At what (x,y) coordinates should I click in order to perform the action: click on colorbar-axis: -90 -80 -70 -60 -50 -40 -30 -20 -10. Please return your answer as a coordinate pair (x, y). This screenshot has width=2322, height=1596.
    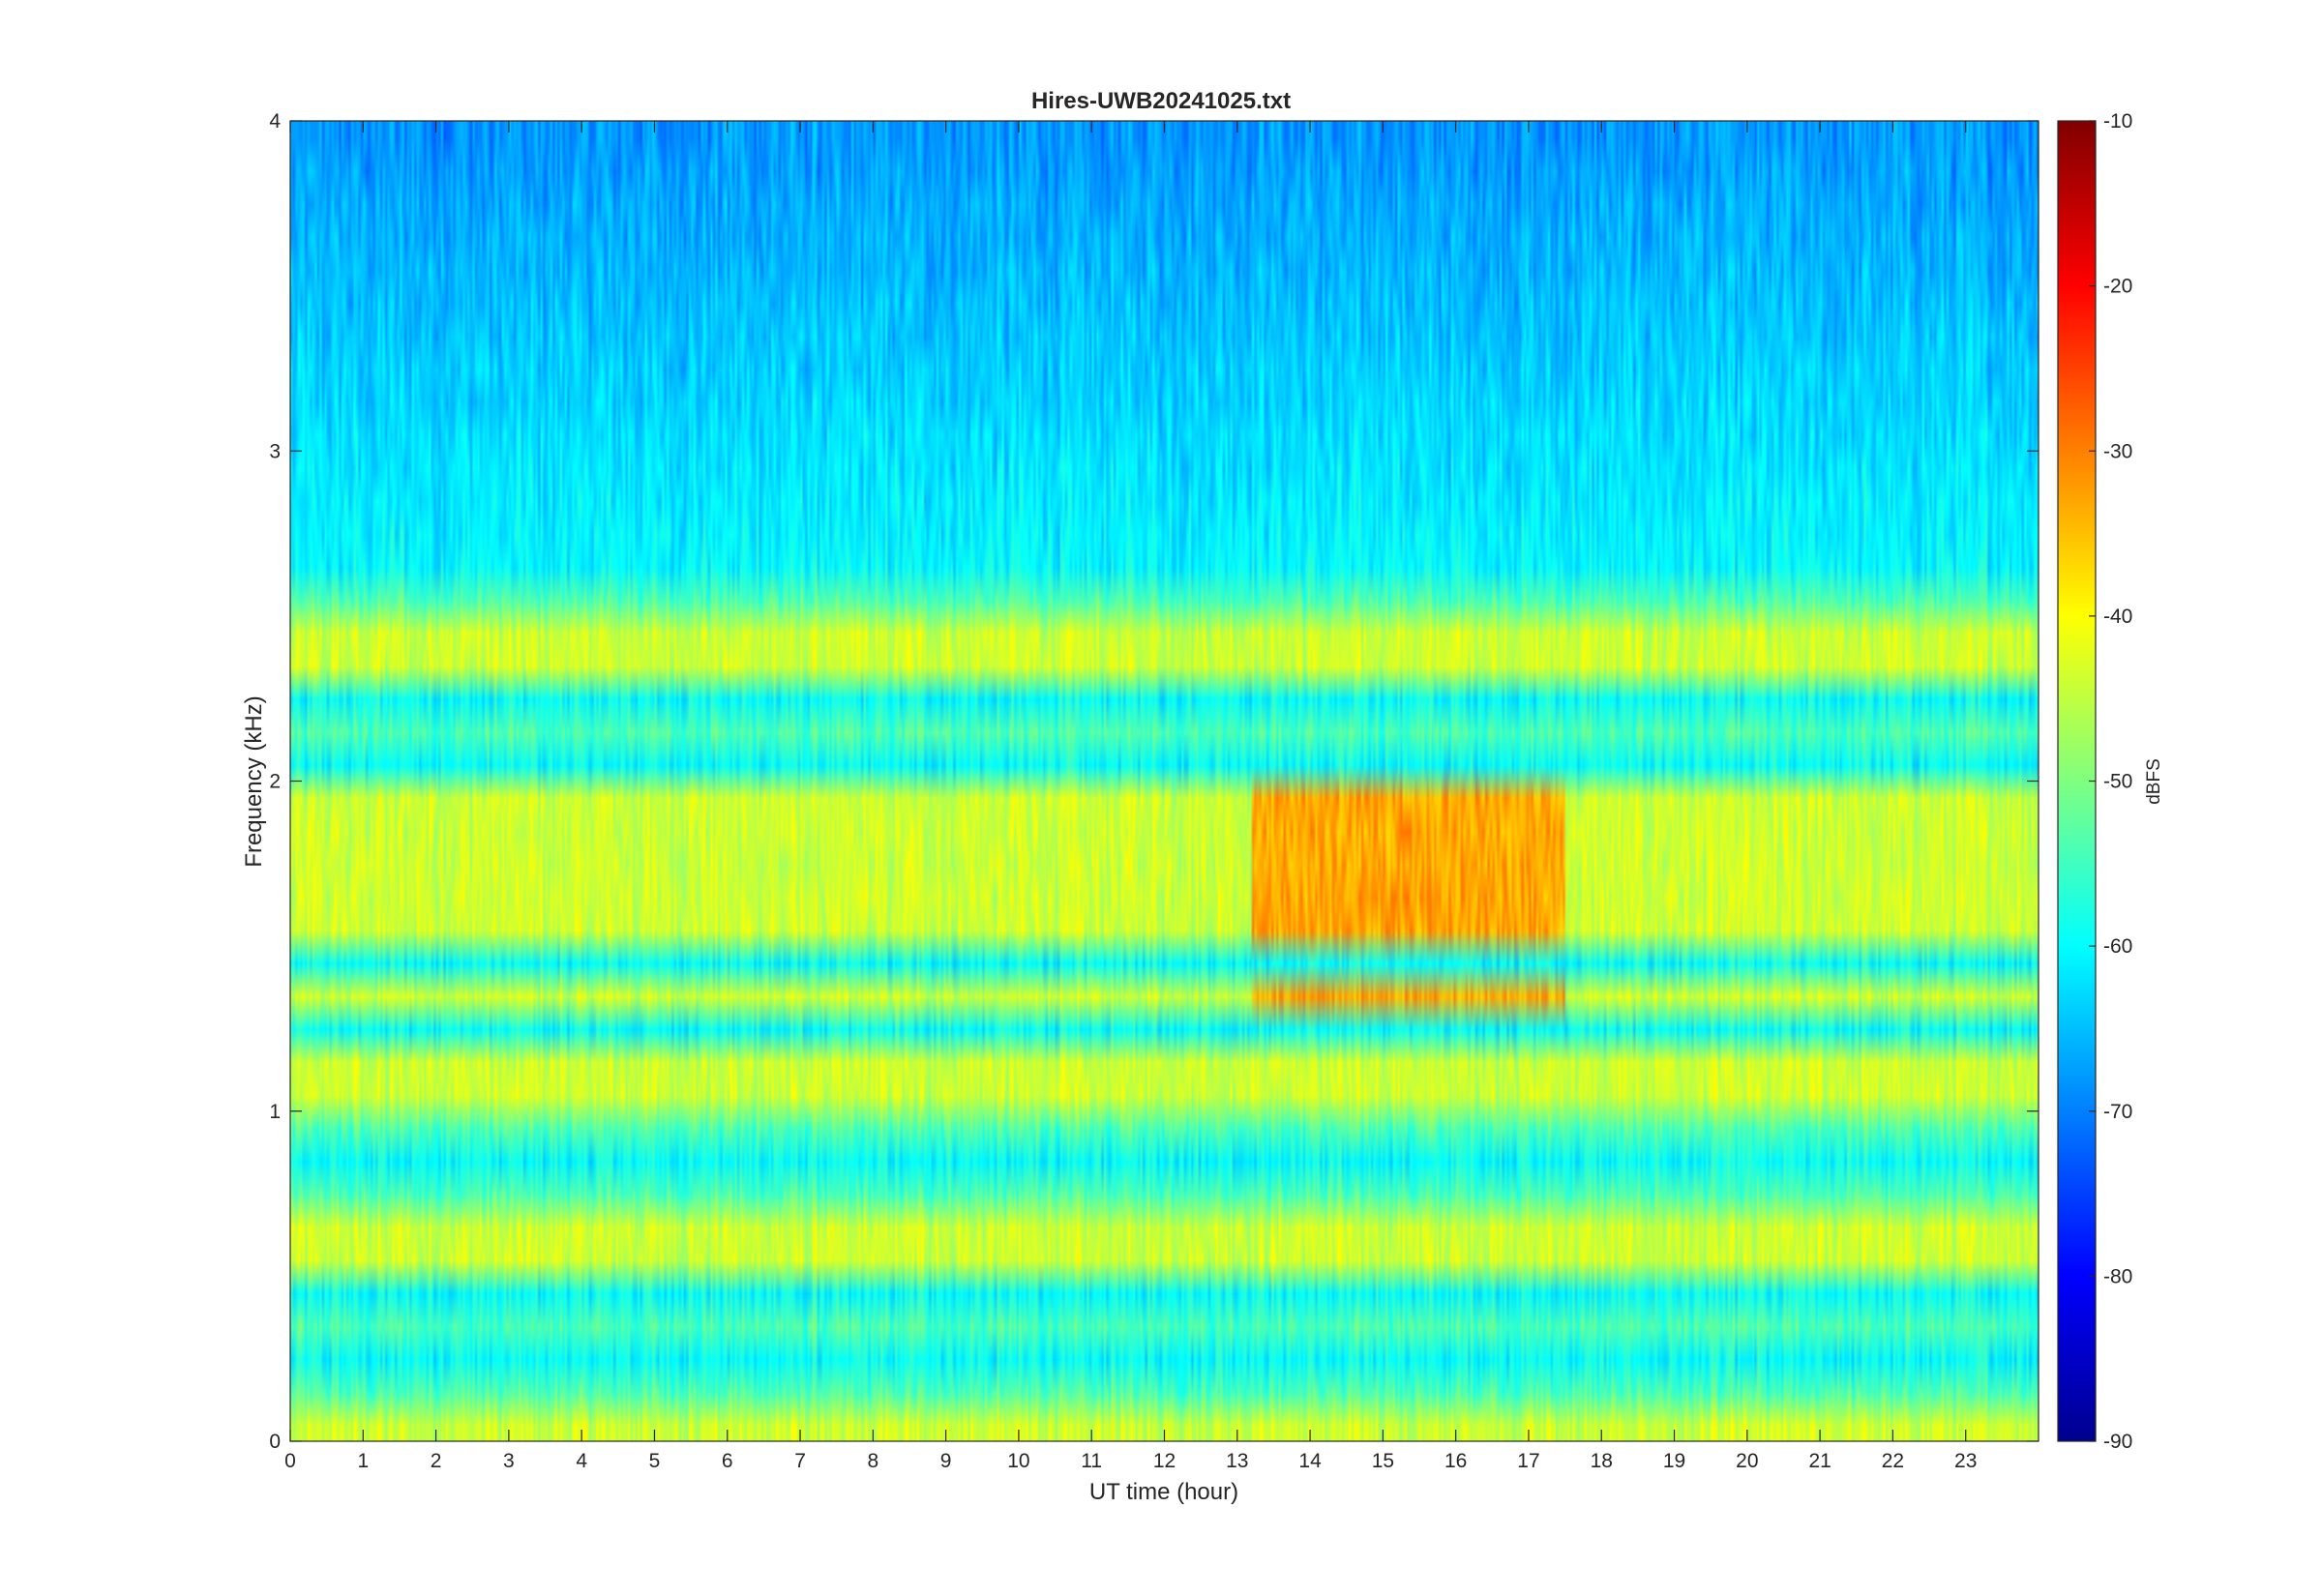
    Looking at the image, I should click on (2110, 781).